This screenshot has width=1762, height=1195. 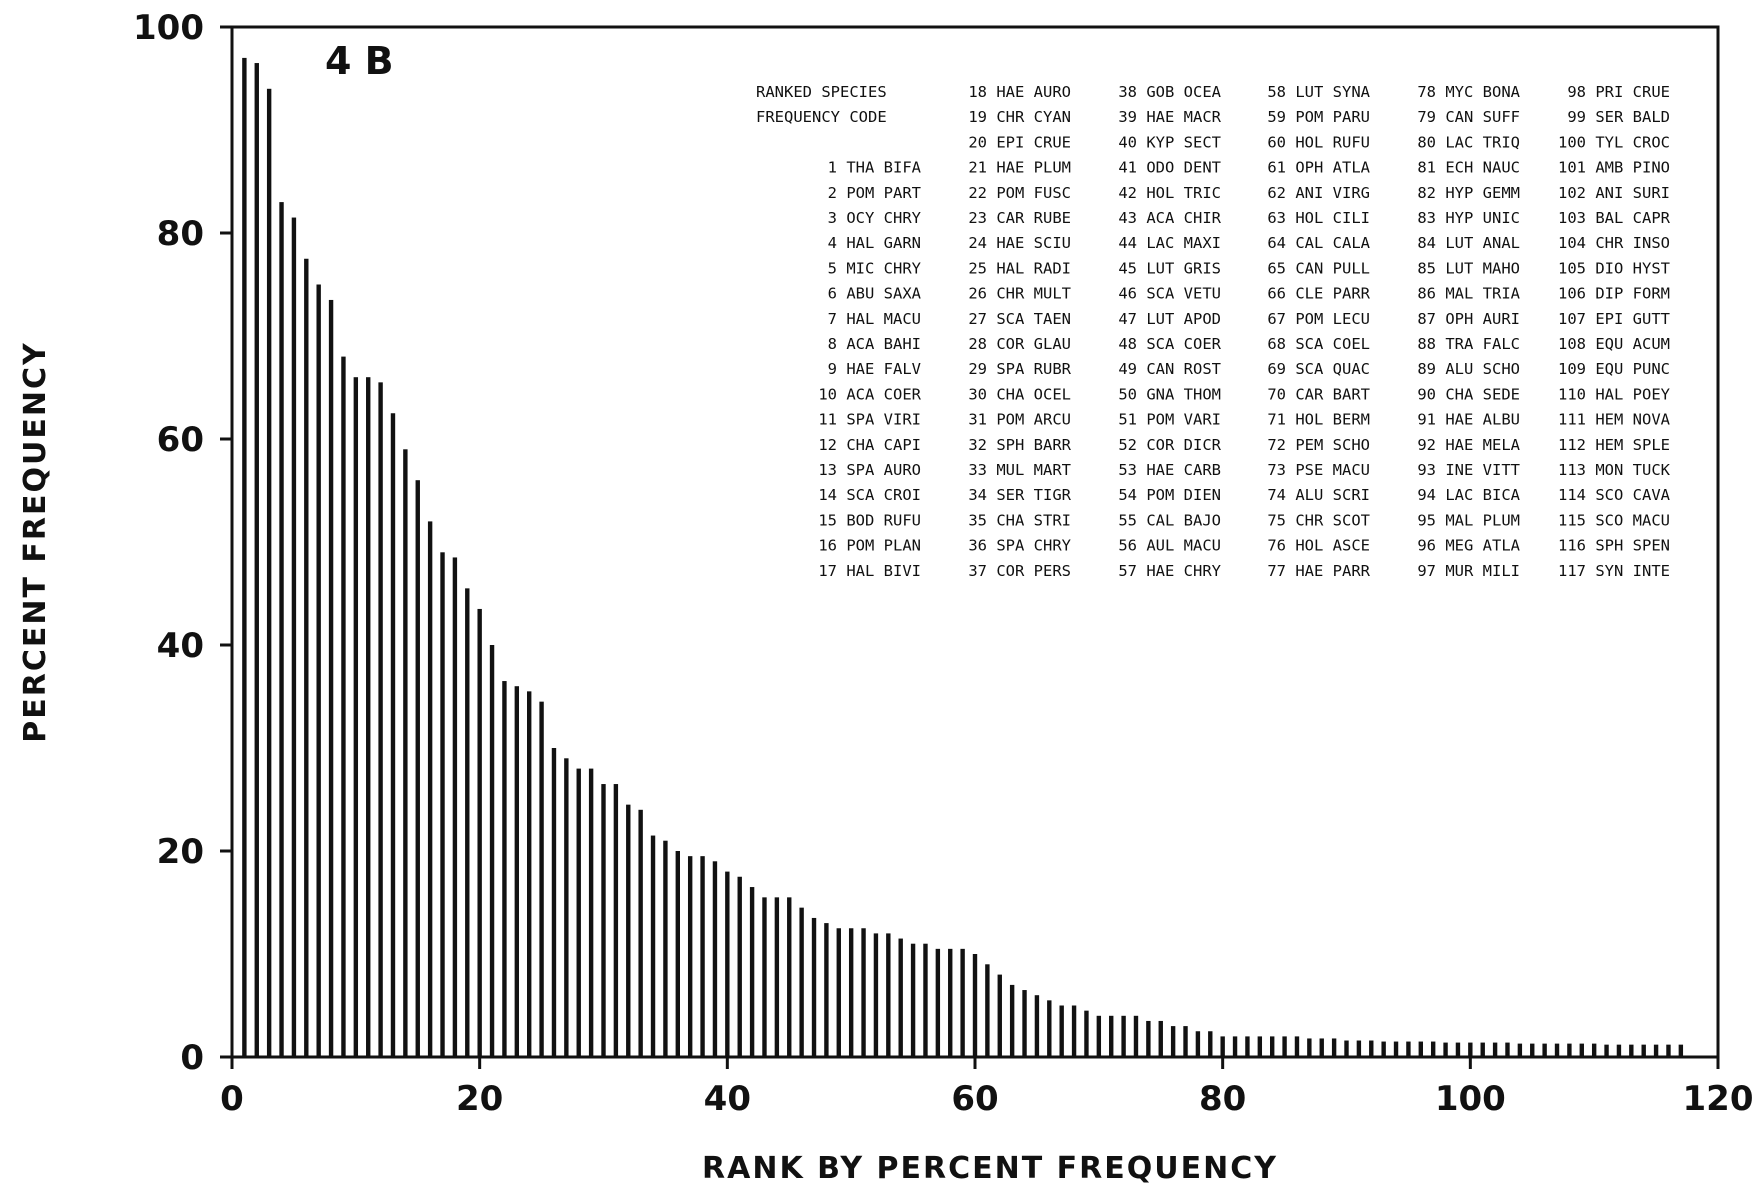 What do you see at coordinates (1169, 571) in the screenshot?
I see `legend-entry: 57 HAE CHRY` at bounding box center [1169, 571].